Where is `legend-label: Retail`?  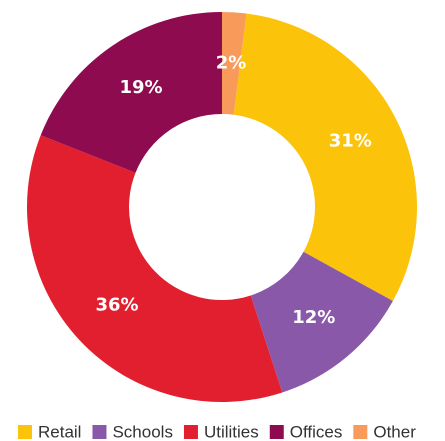
legend-label: Retail is located at coordinates (59, 431).